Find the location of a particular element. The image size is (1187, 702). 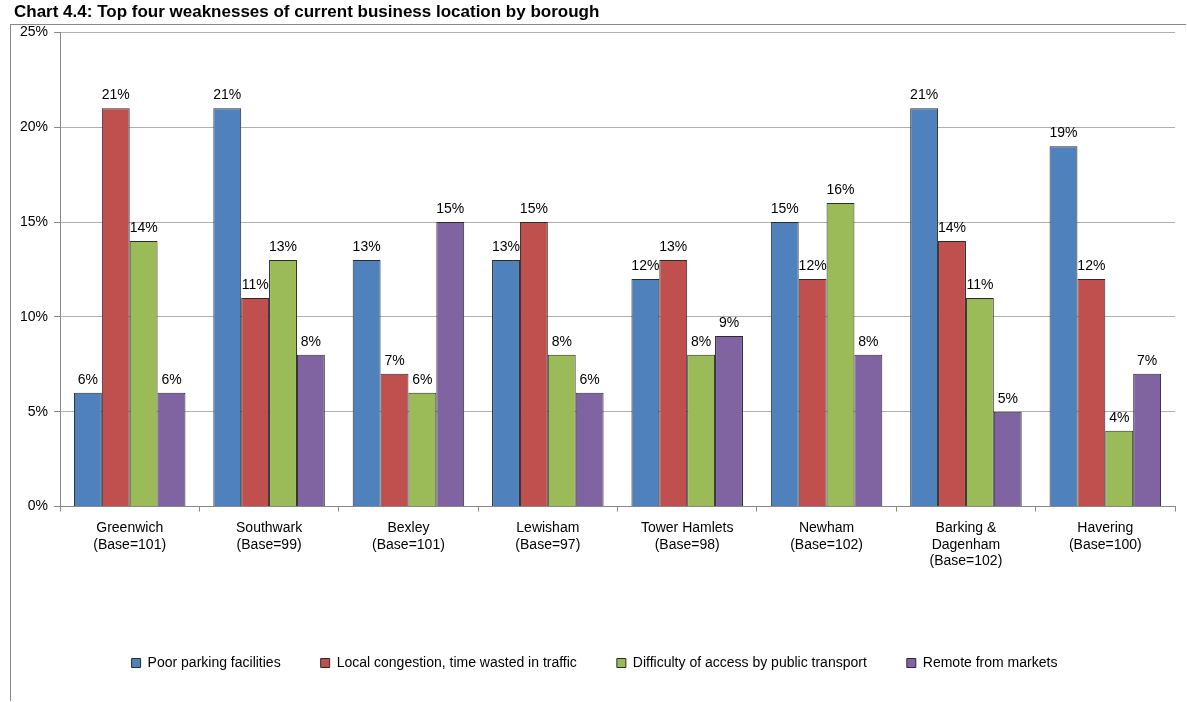

legend-label: Difficulty of access by public transport is located at coordinates (749, 661).